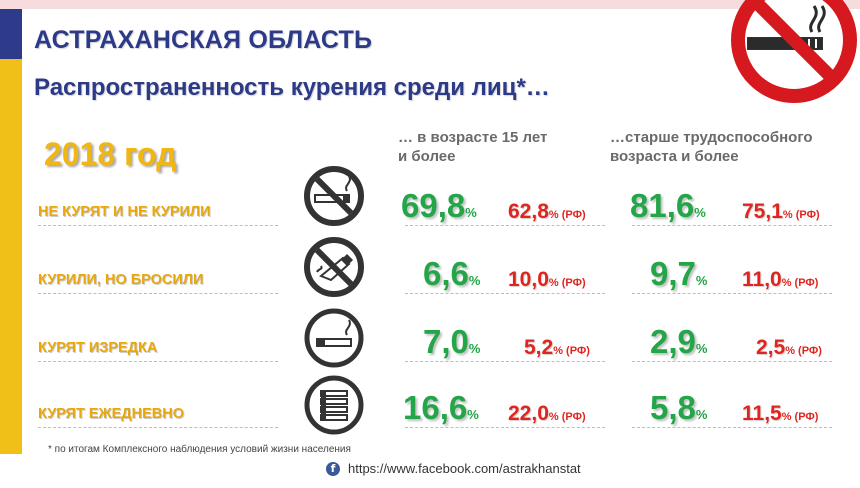 Image resolution: width=860 pixels, height=488 pixels. What do you see at coordinates (528, 279) in the screenshot?
I see `value-number: 10,0` at bounding box center [528, 279].